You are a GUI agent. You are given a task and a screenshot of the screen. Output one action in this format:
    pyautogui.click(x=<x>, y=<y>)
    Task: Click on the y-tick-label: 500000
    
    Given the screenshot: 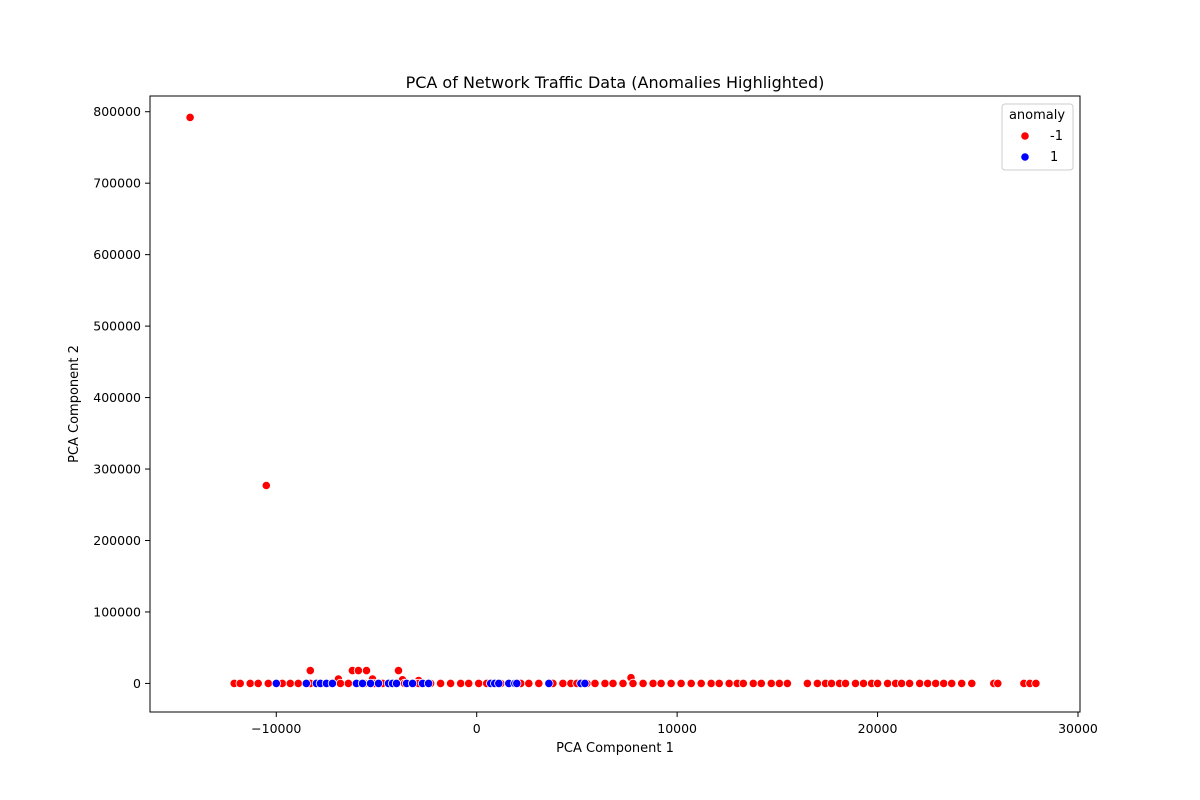 What is the action you would take?
    pyautogui.click(x=117, y=326)
    